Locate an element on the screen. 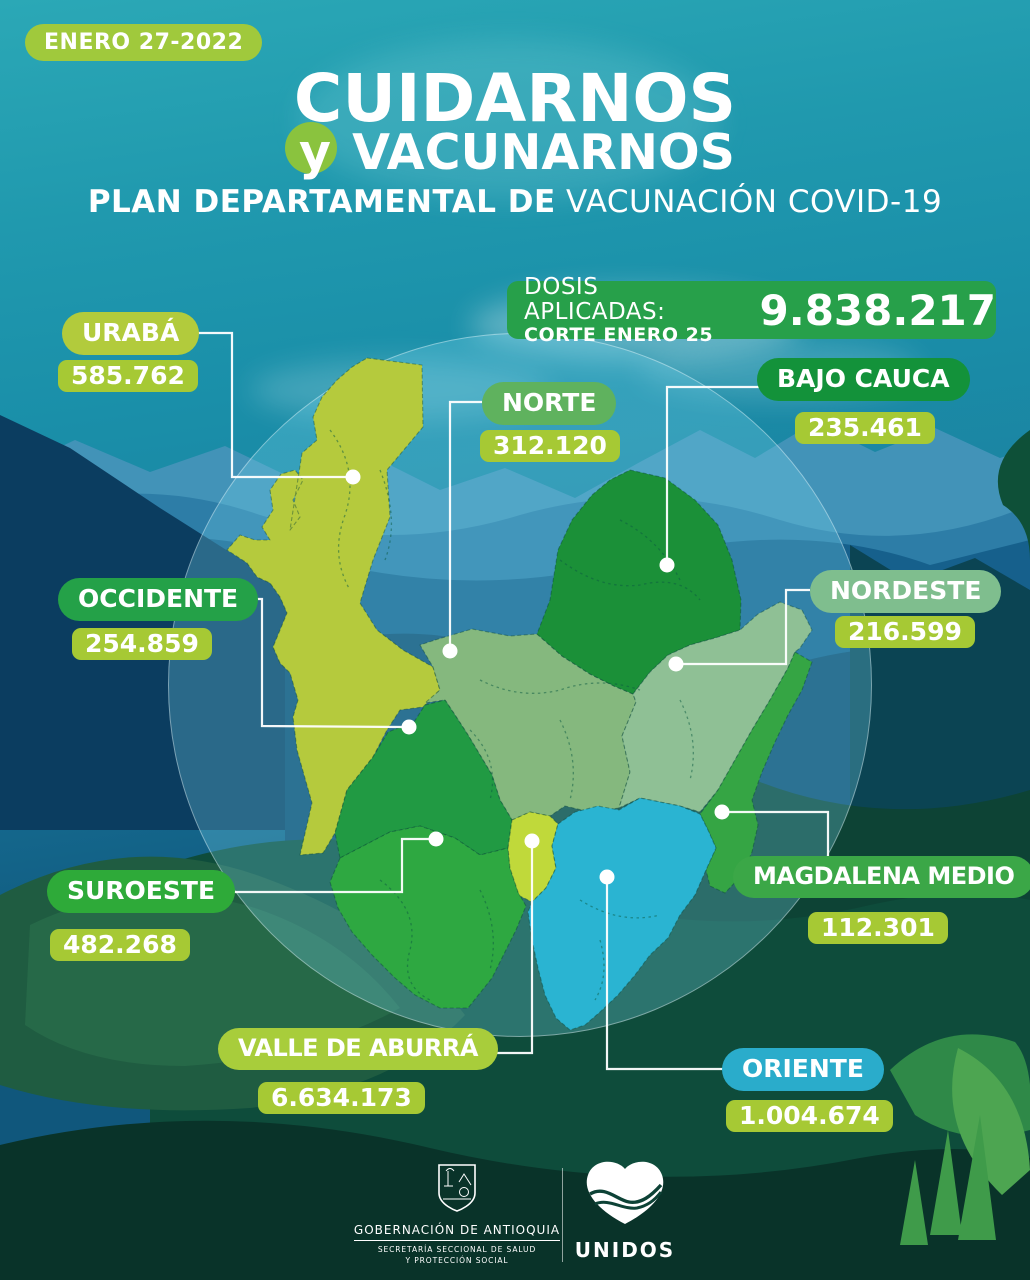  region-value-occidente: 254.859 is located at coordinates (142, 644).